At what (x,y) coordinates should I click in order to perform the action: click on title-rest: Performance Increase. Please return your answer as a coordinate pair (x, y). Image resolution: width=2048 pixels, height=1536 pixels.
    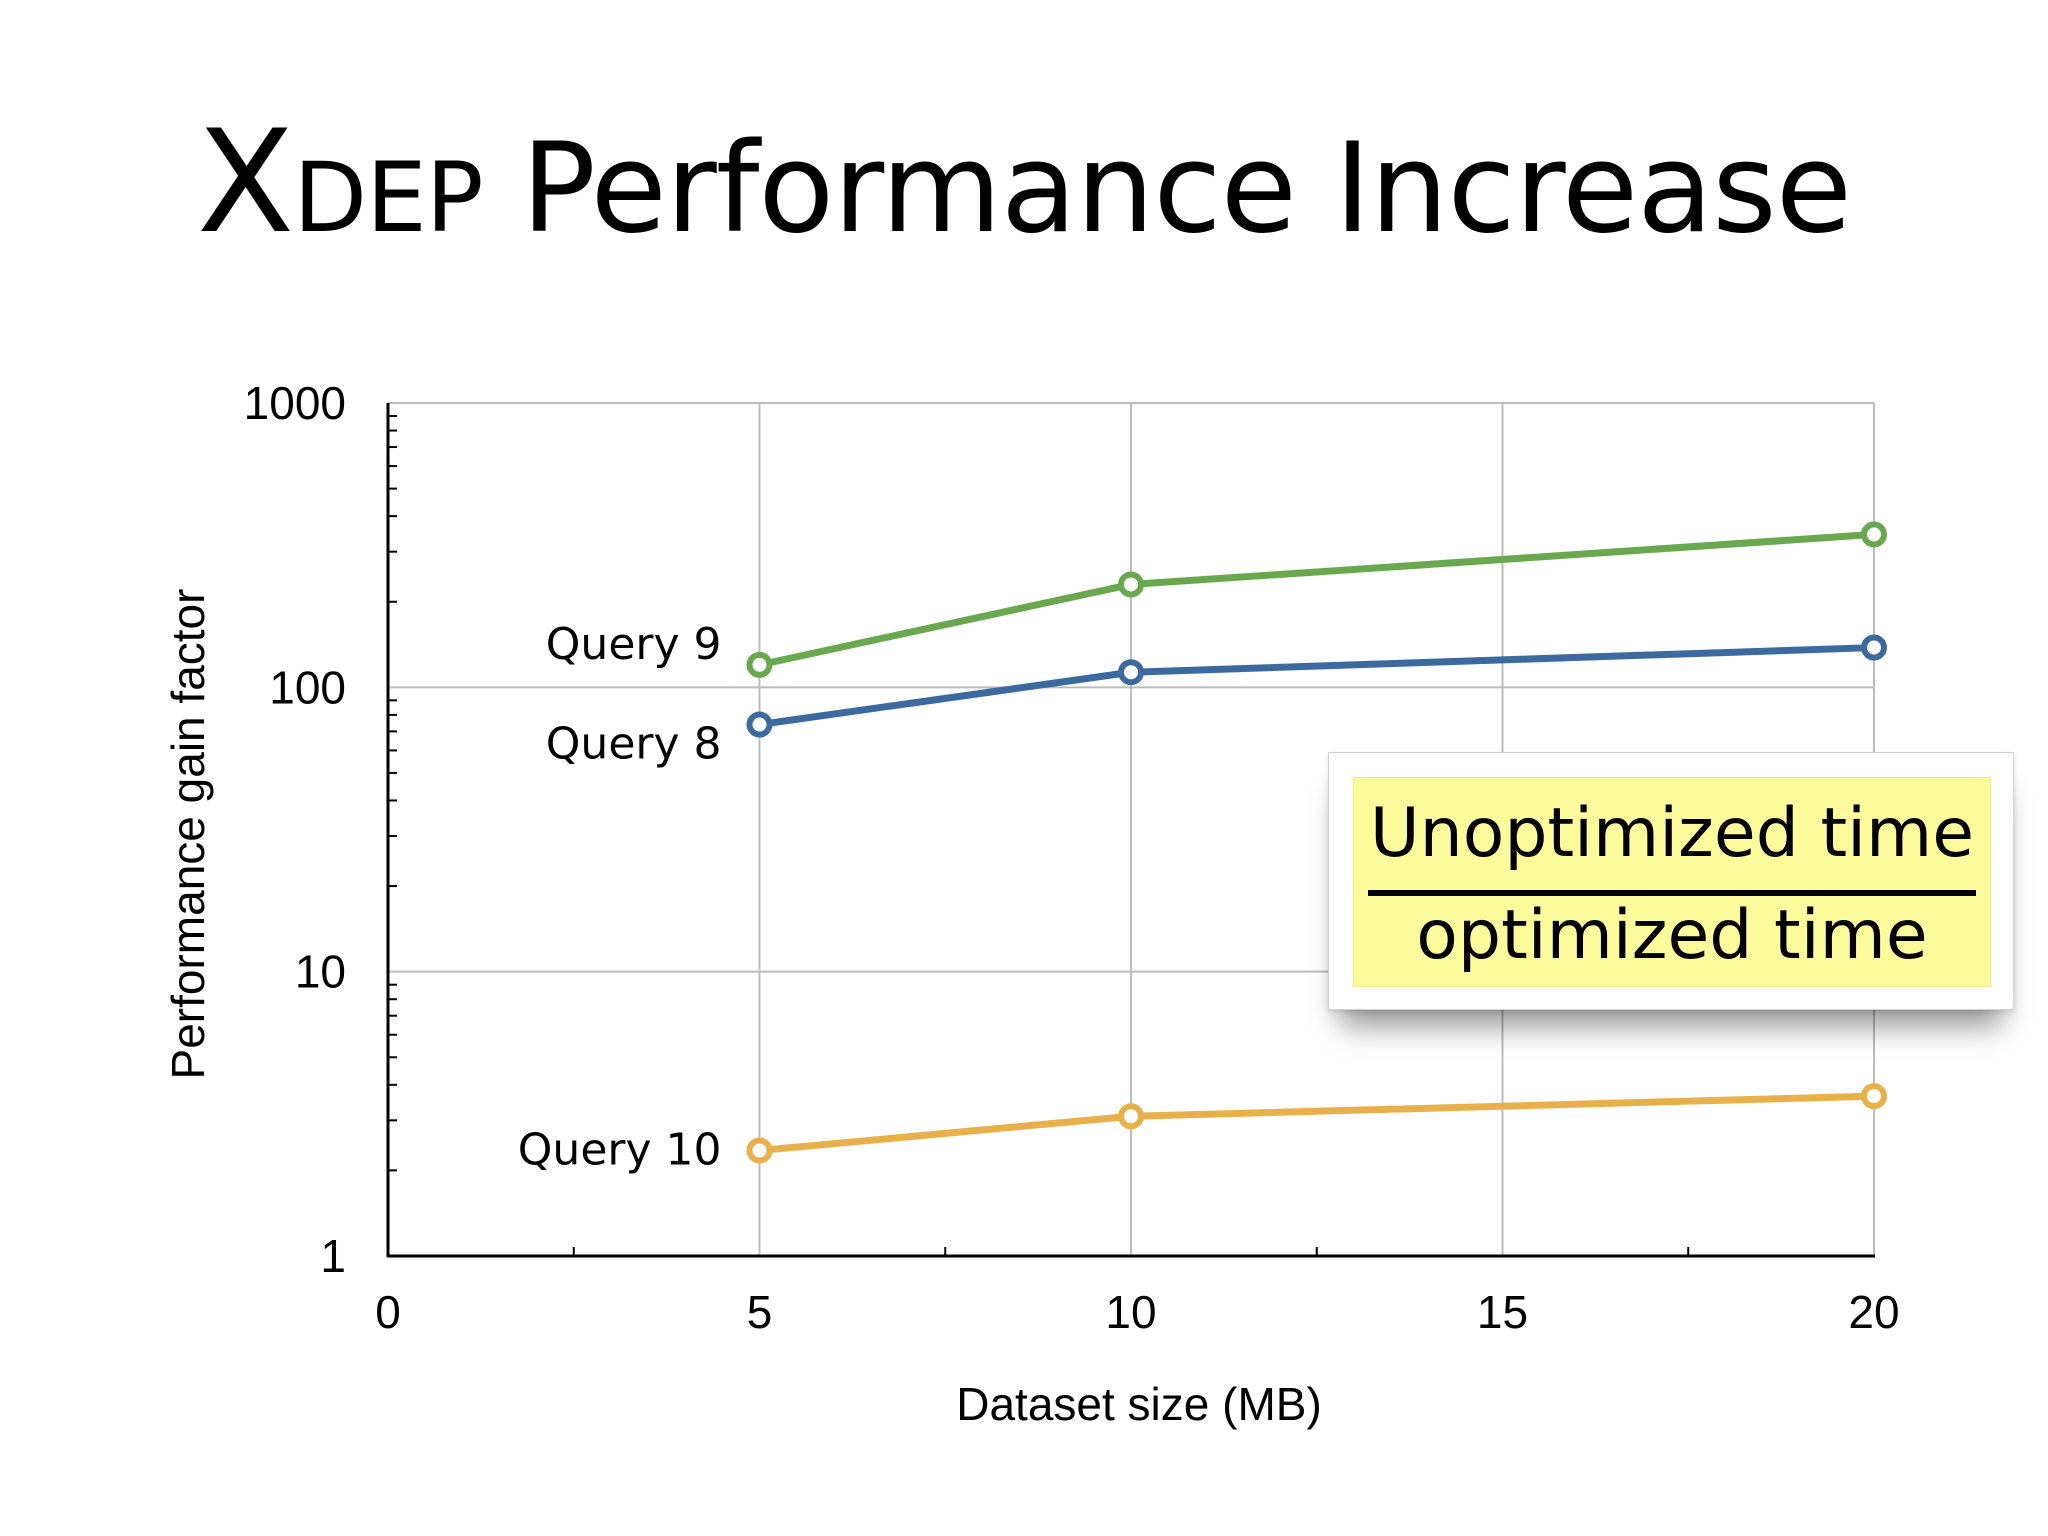
    Looking at the image, I should click on (1167, 189).